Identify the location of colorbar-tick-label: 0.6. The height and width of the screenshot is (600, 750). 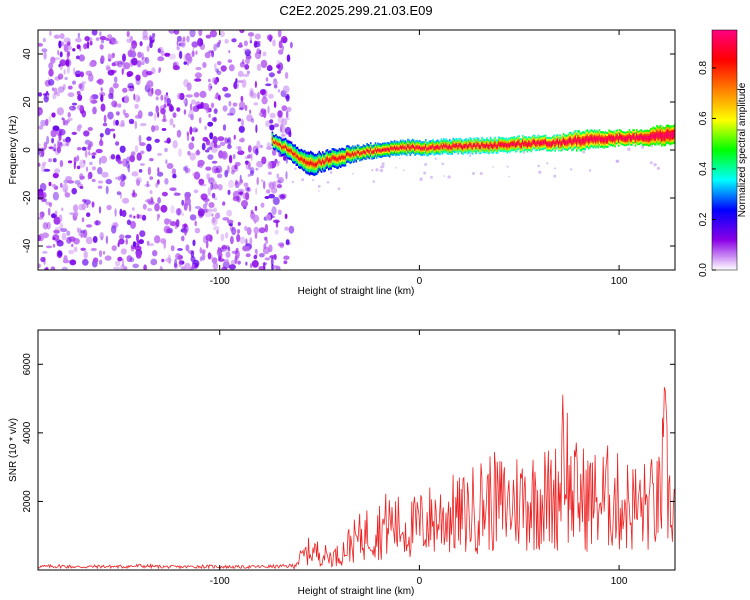
(703, 118).